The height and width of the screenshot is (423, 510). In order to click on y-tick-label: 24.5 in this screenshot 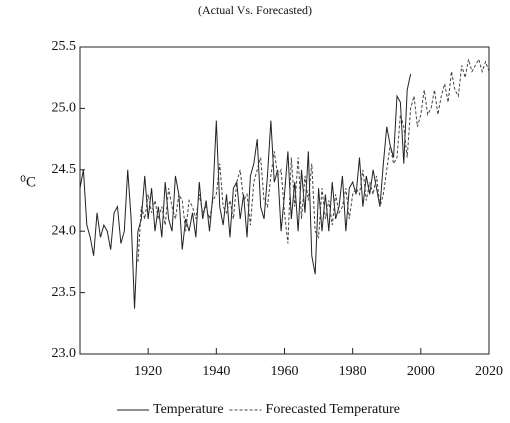, I will do `click(64, 169)`.